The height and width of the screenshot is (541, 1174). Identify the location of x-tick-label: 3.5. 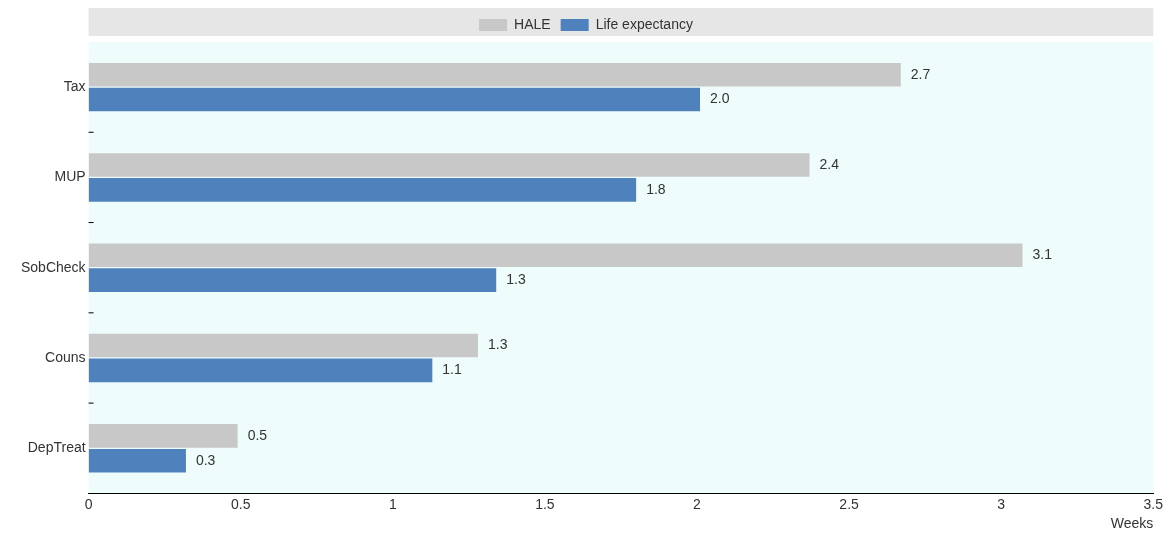
(1153, 503).